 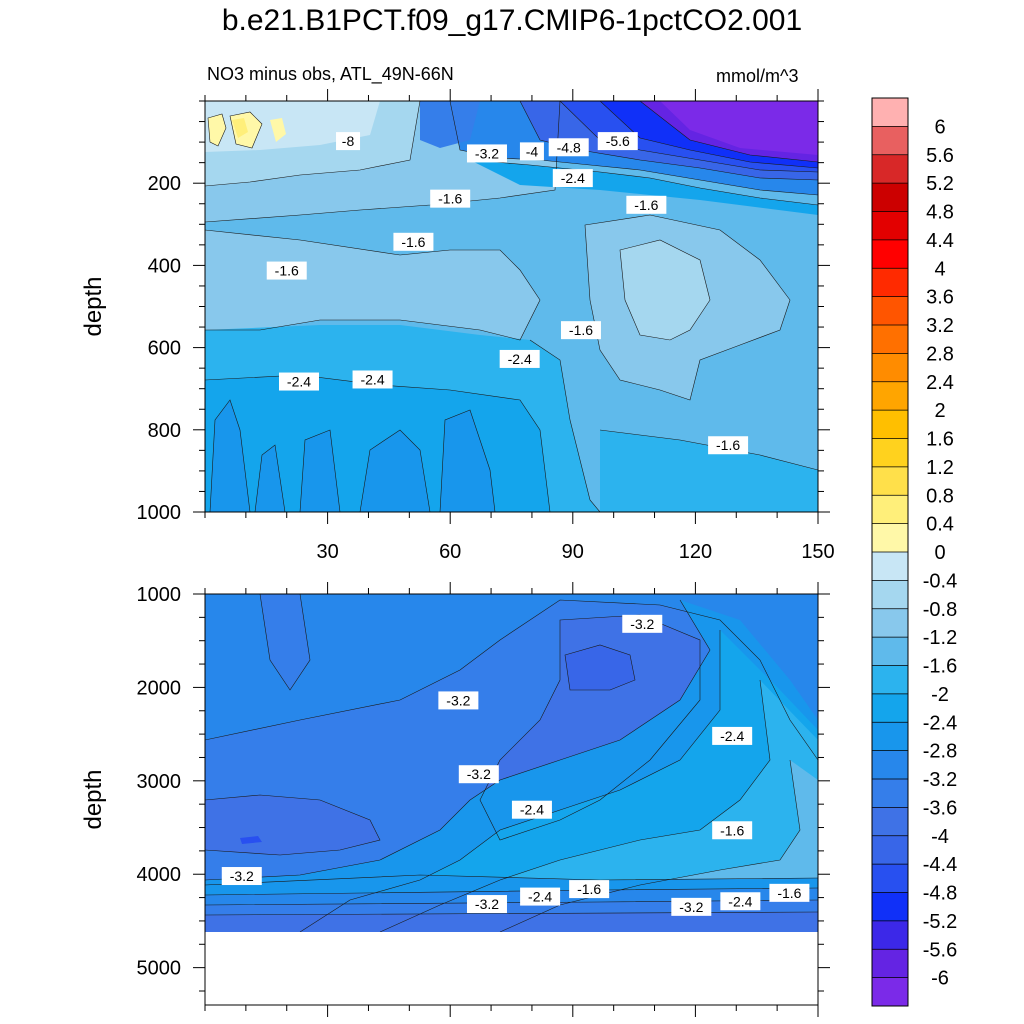 What do you see at coordinates (164, 266) in the screenshot?
I see `y-tick-label: 400` at bounding box center [164, 266].